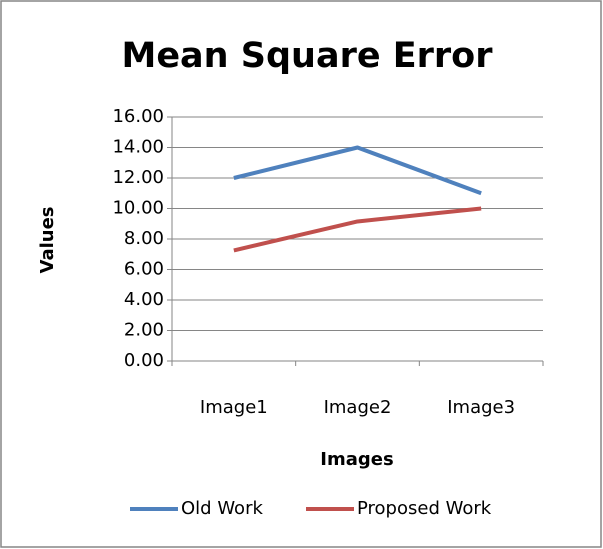 The image size is (603, 549). Describe the element at coordinates (307, 56) in the screenshot. I see `chart-title: Mean Square Error` at that location.